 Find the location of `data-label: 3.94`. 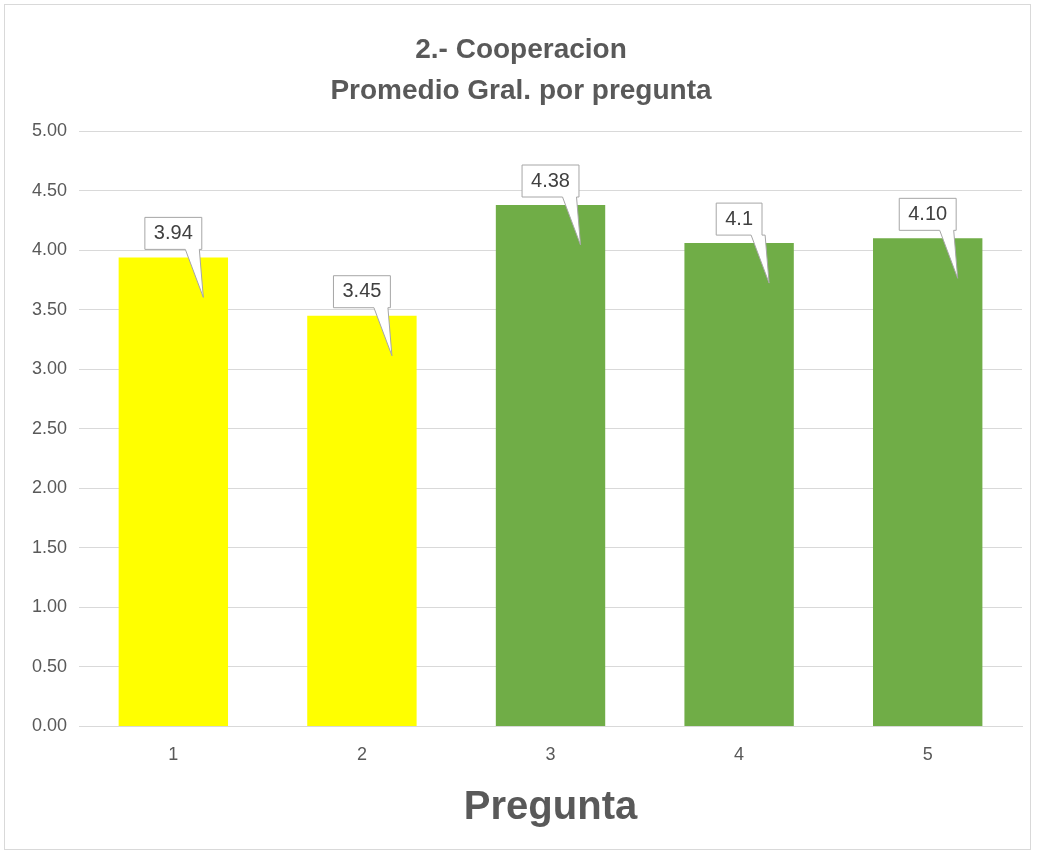

data-label: 3.94 is located at coordinates (173, 231).